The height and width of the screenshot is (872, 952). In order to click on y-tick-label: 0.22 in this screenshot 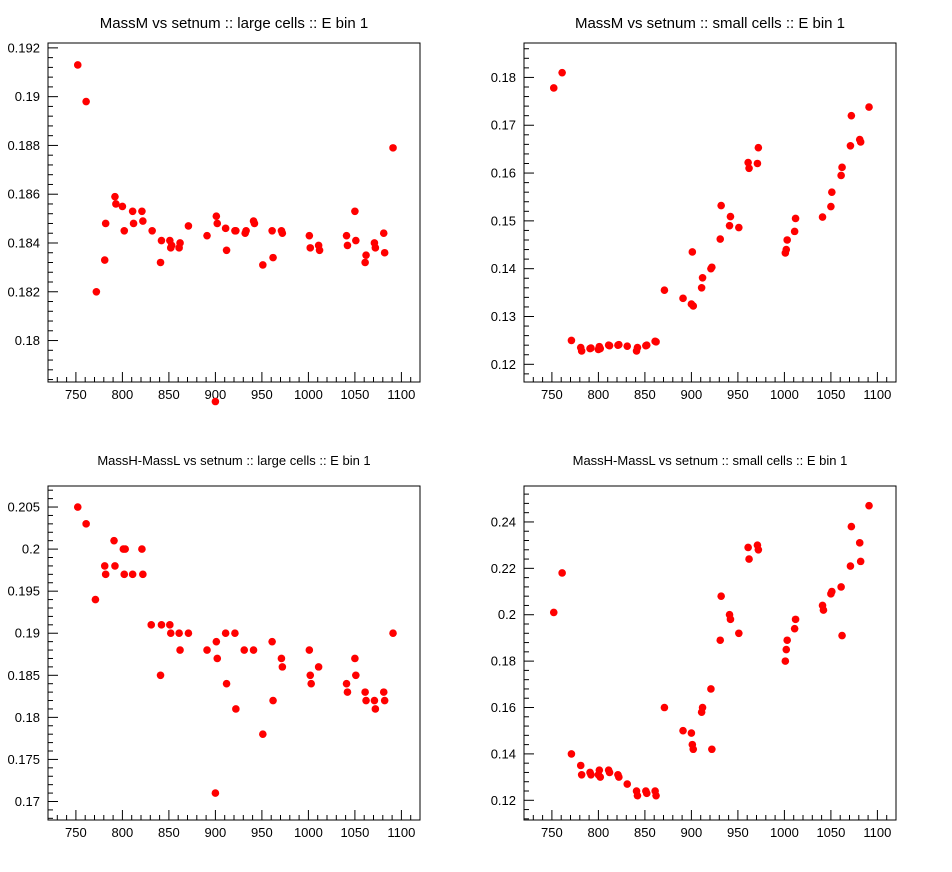, I will do `click(503, 568)`.